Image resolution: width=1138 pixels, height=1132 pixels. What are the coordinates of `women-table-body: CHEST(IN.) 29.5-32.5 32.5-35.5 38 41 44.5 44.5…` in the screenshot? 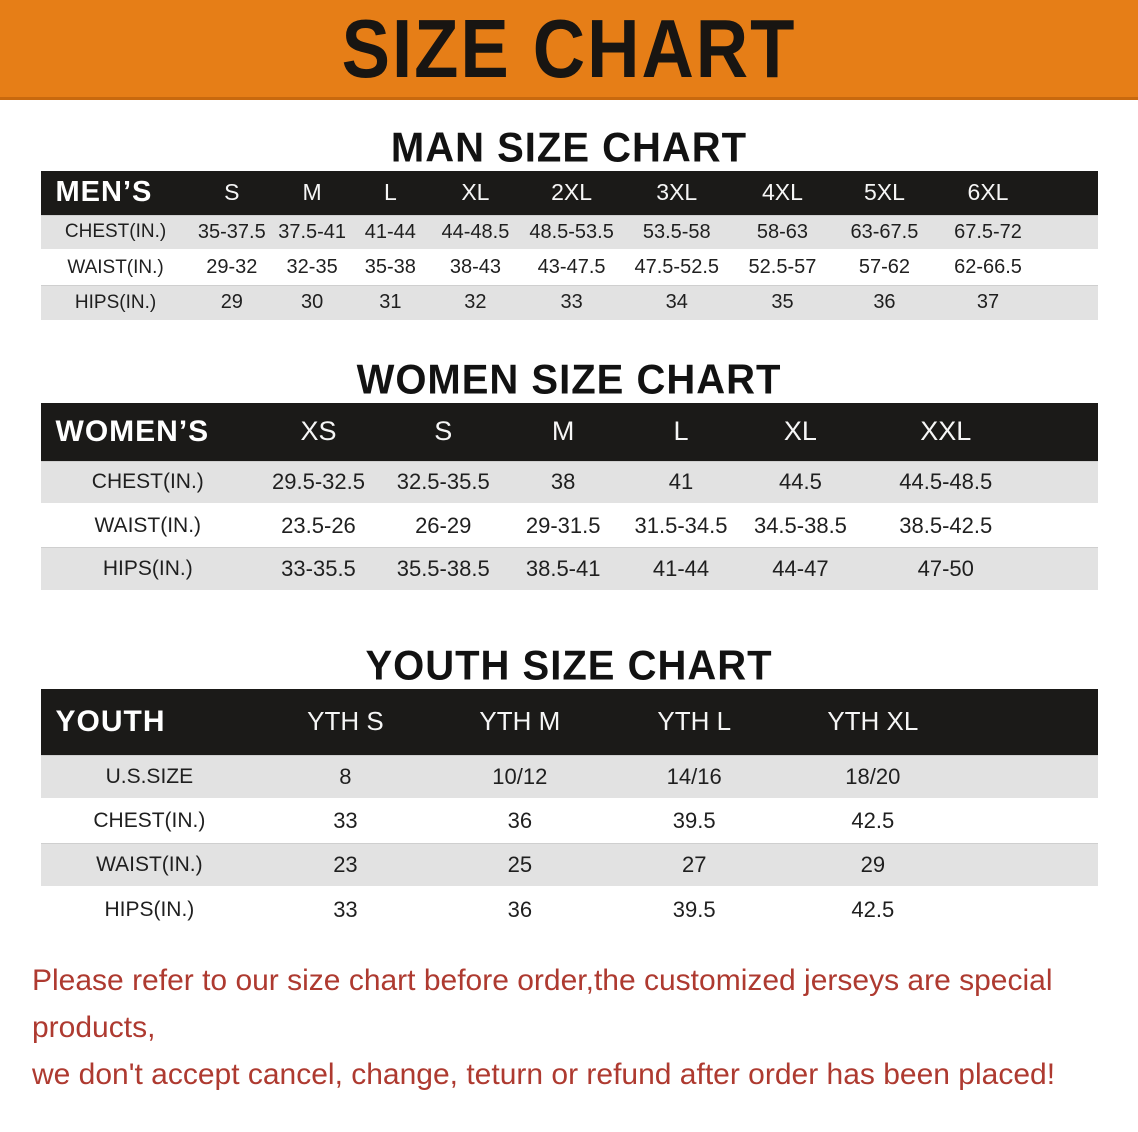 It's located at (569, 525).